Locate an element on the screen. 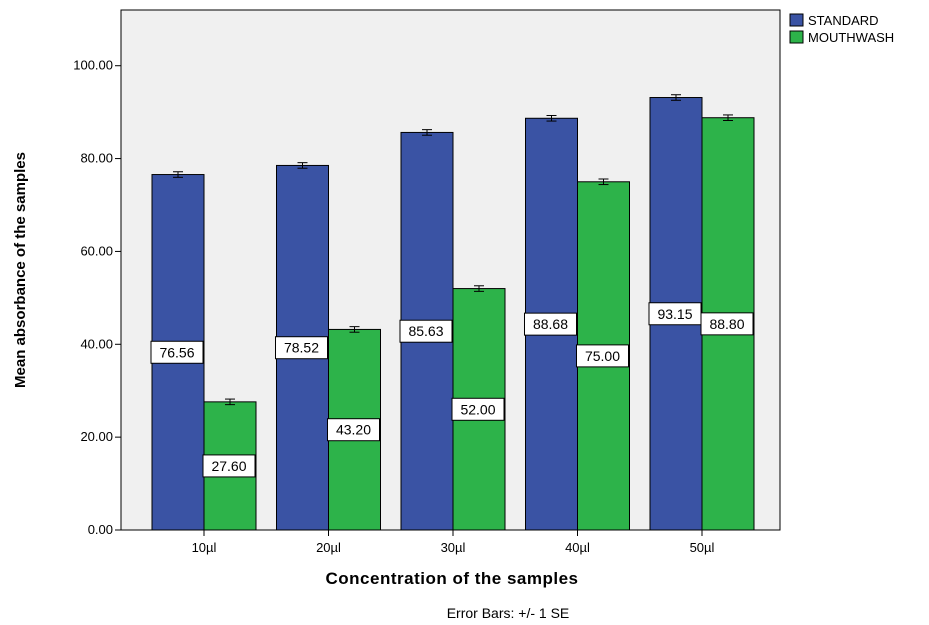 This screenshot has width=929, height=625. legend: STANDARD MOUTHWASH is located at coordinates (841, 29).